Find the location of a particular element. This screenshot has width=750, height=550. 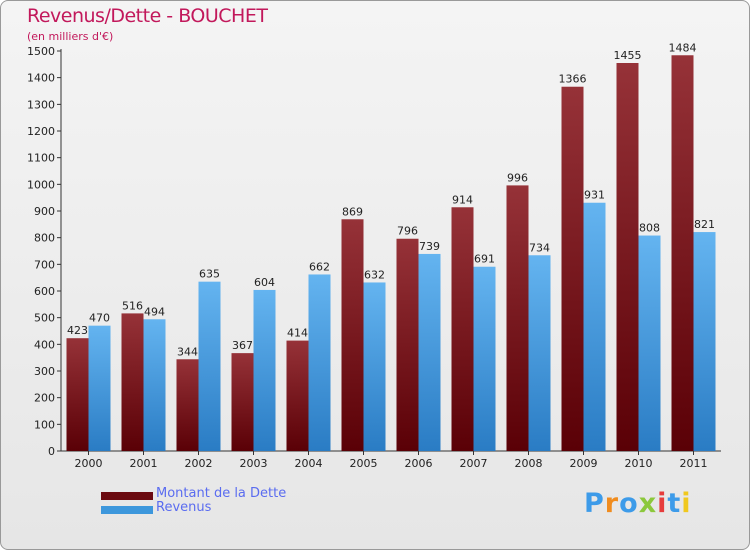

data-label-revenus: 821 is located at coordinates (704, 224).